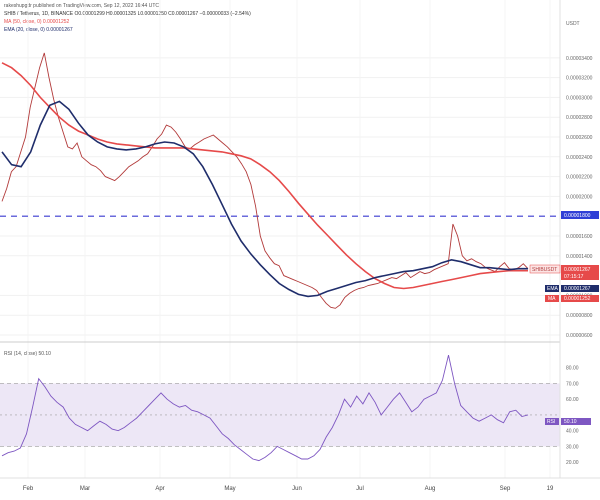 The image size is (600, 500). What do you see at coordinates (229, 489) in the screenshot?
I see `x-tick-label: May` at bounding box center [229, 489].